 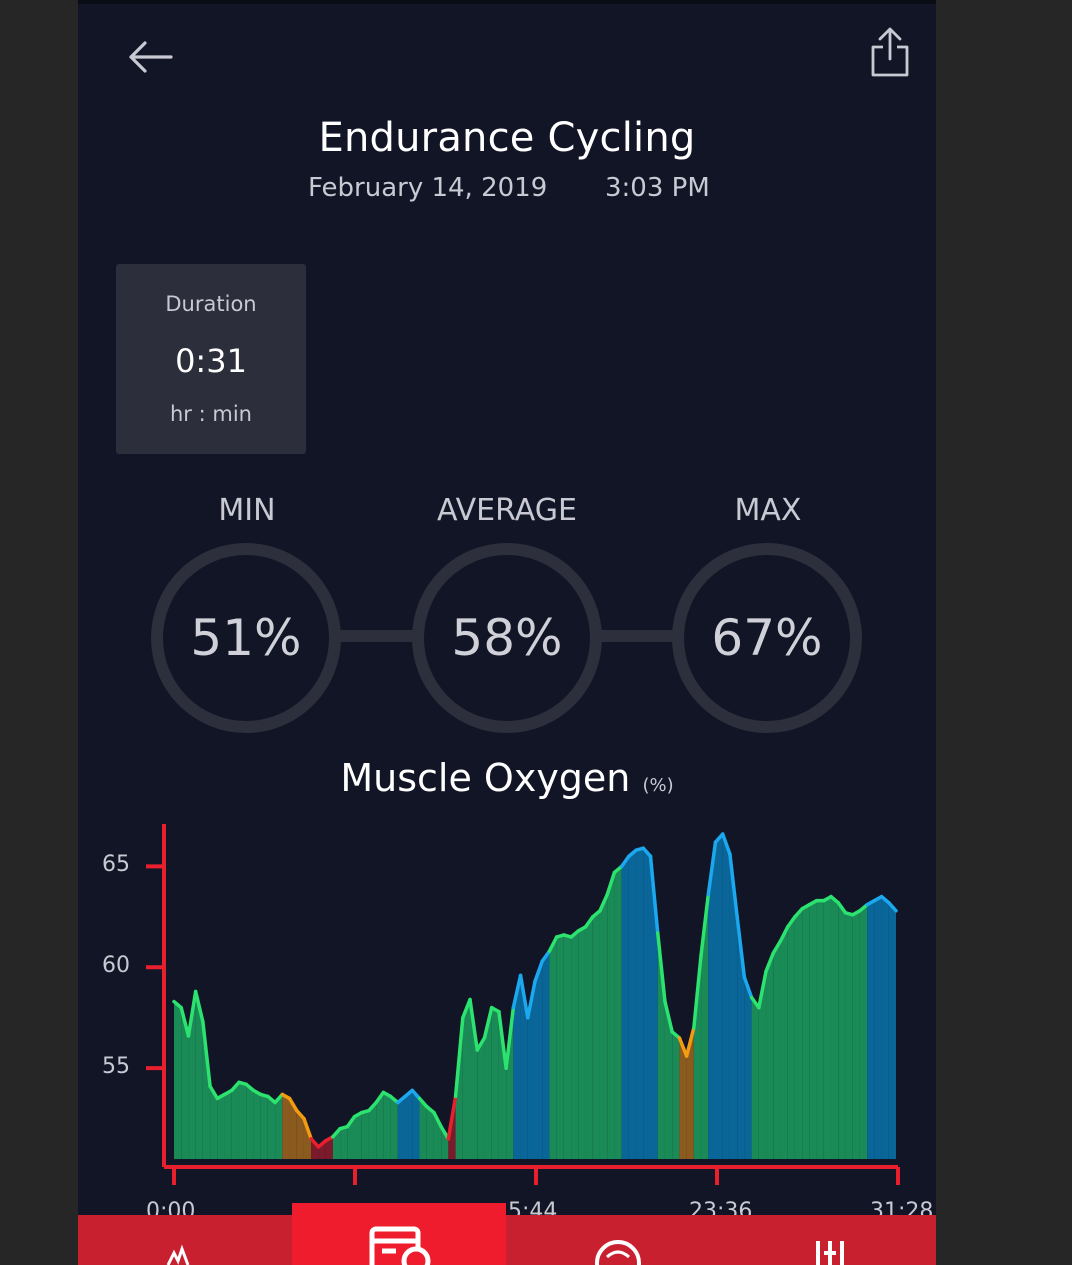 What do you see at coordinates (150, 57) in the screenshot?
I see `back-button` at bounding box center [150, 57].